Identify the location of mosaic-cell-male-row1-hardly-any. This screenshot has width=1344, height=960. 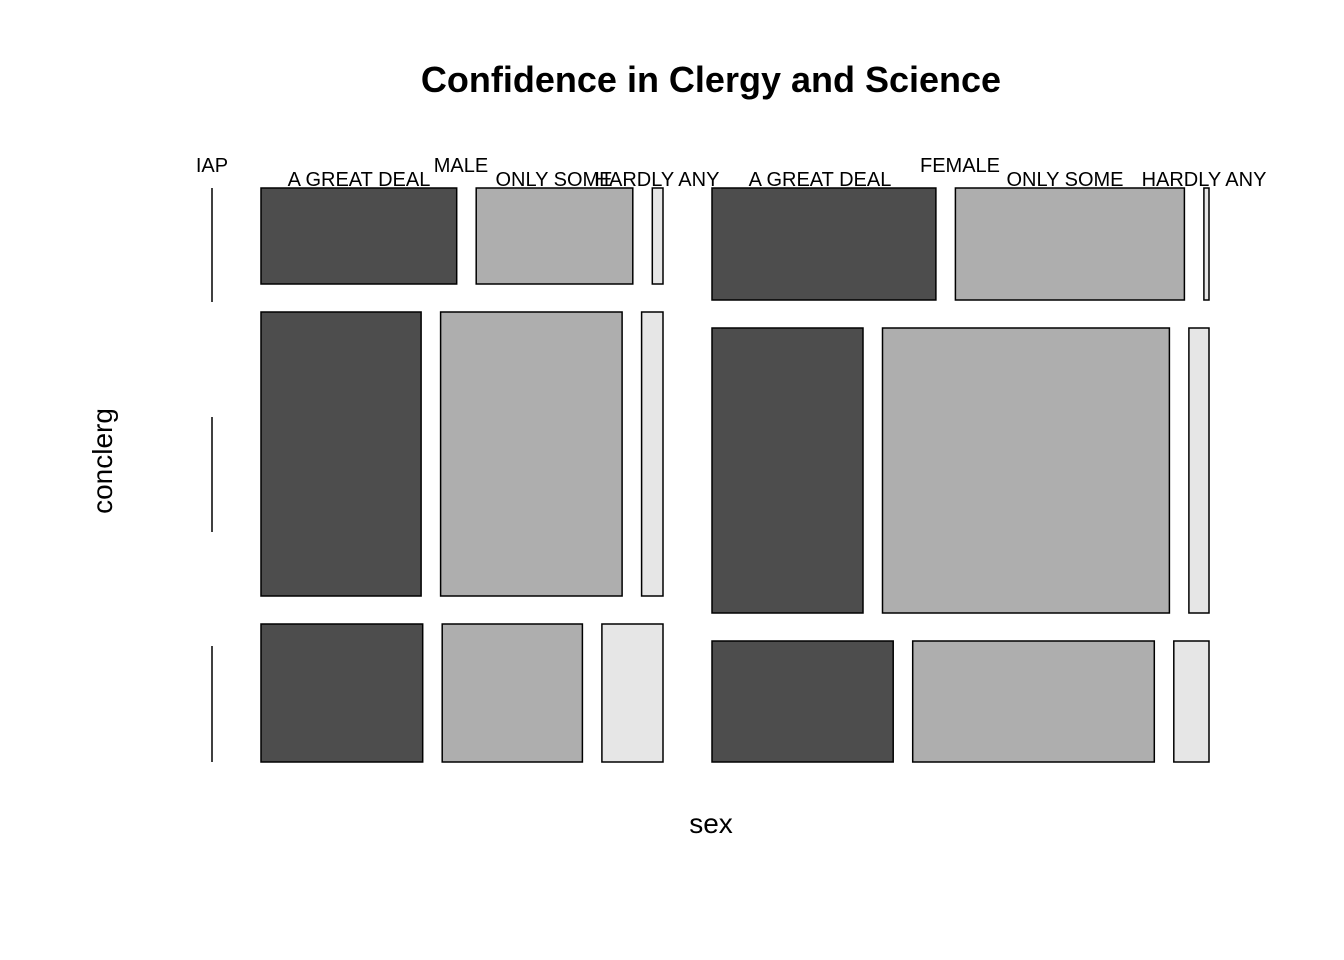
(657, 236).